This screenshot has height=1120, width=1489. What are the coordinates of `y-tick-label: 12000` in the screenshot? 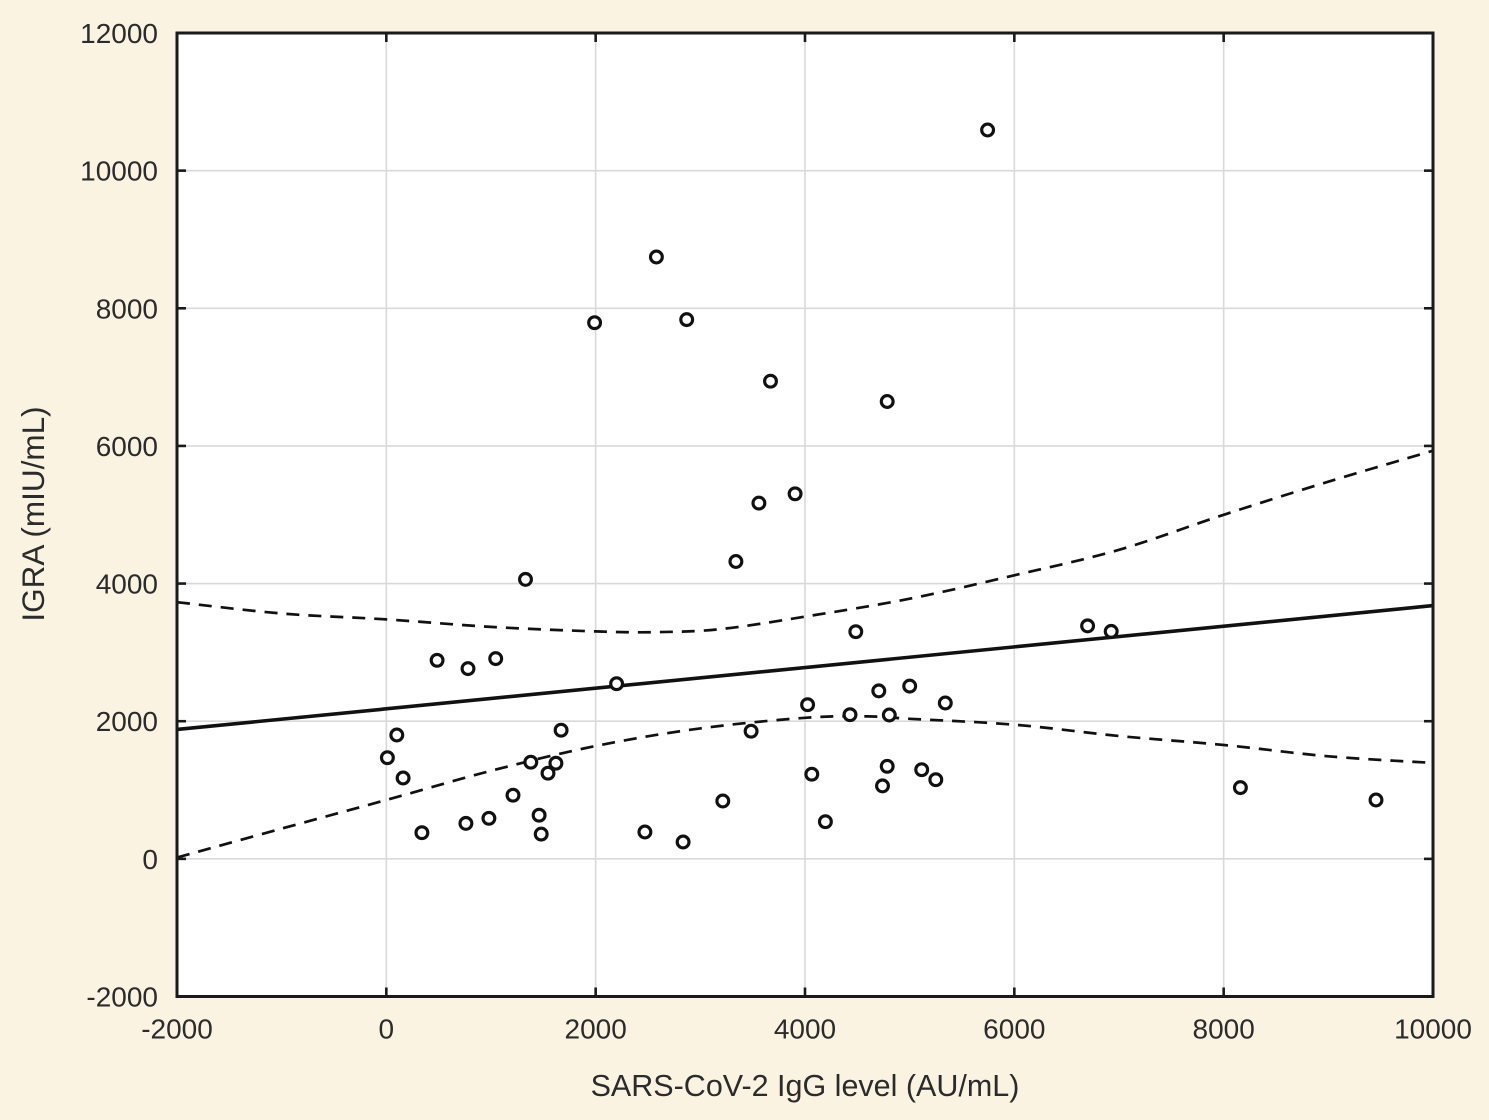 It's located at (119, 33).